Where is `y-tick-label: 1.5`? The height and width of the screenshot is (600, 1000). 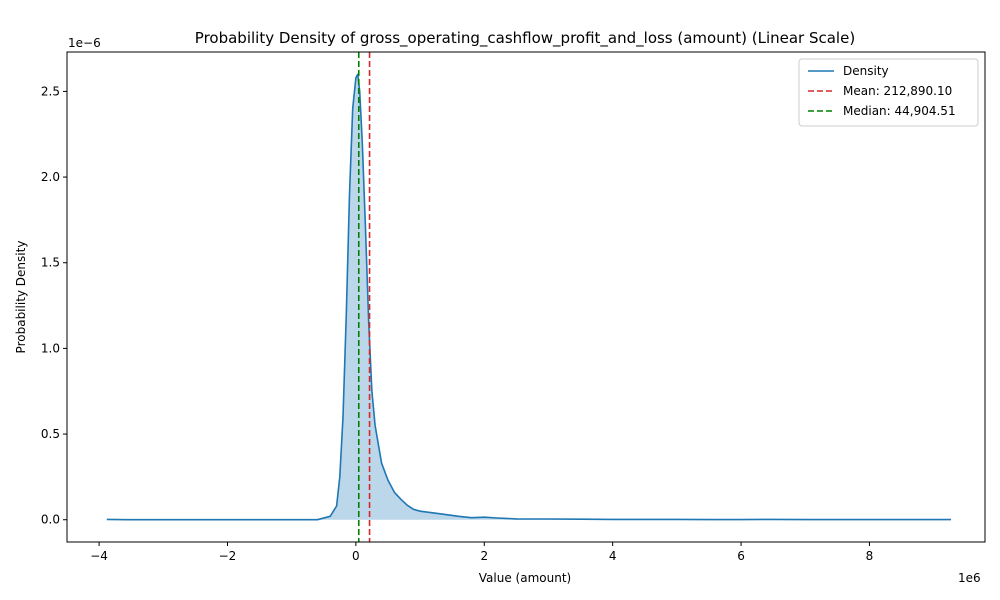 y-tick-label: 1.5 is located at coordinates (50, 263).